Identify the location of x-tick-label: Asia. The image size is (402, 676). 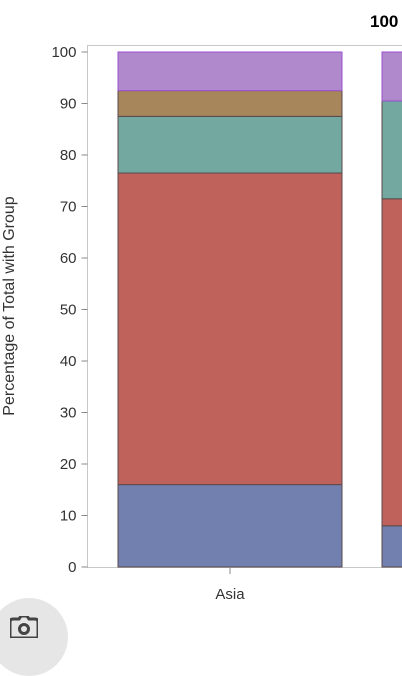
(230, 594).